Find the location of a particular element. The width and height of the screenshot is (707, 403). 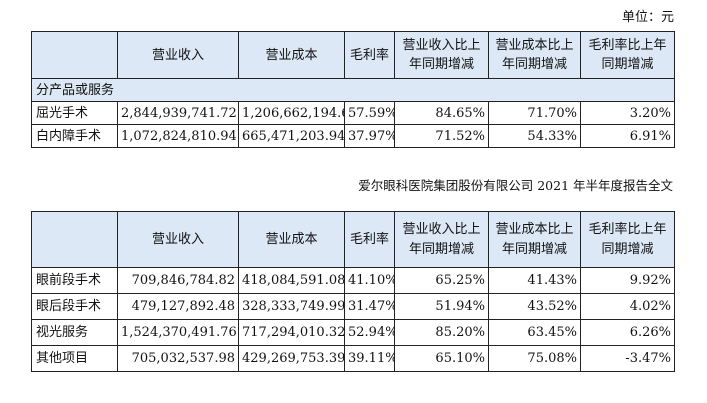

row-cost-yoy: 75.08% is located at coordinates (534, 358).